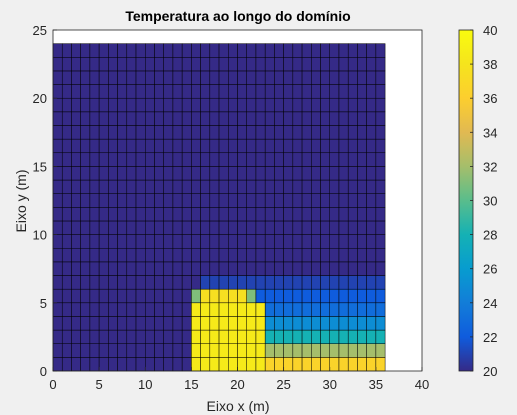 Image resolution: width=517 pixels, height=415 pixels. Describe the element at coordinates (490, 30) in the screenshot. I see `colorbar-tick-label: 40` at that location.